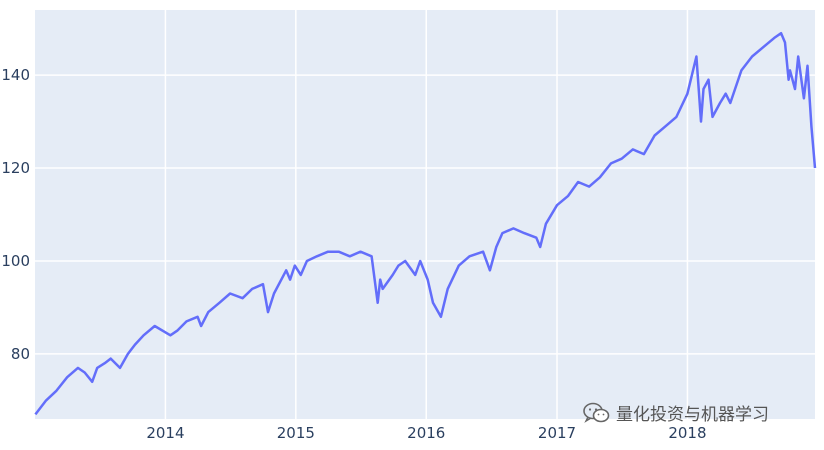 This screenshot has height=450, width=824. What do you see at coordinates (15, 168) in the screenshot?
I see `y-tick-label: 120` at bounding box center [15, 168].